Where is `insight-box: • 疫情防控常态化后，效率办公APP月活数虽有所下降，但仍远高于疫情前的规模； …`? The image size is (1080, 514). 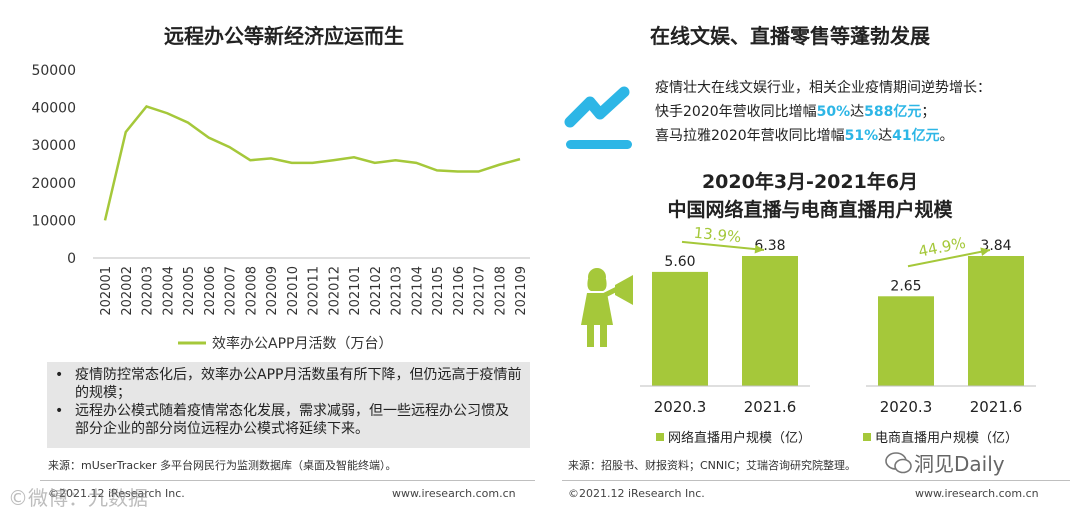 insight-box: • 疫情防控常态化后，效率办公APP月活数虽有所下降，但仍远高于疫情前的规模； … is located at coordinates (288, 405).